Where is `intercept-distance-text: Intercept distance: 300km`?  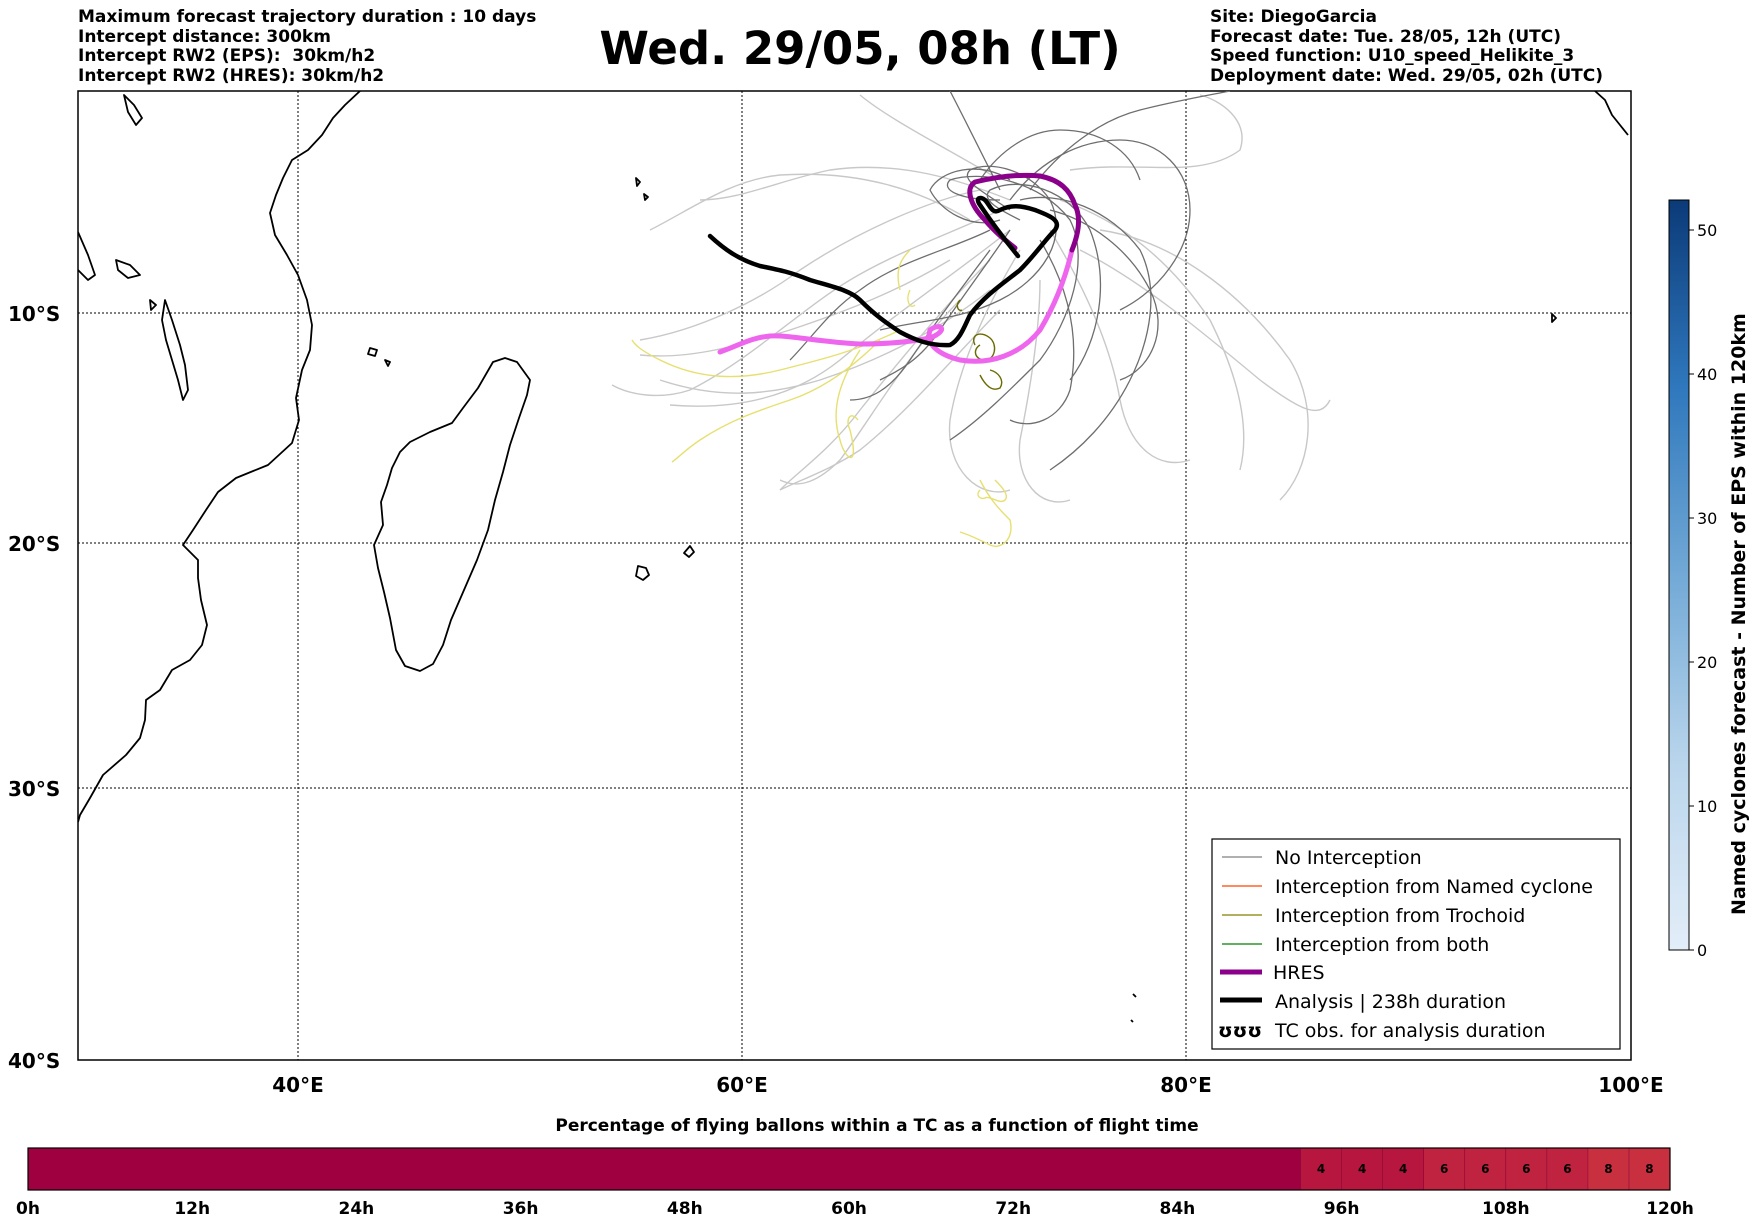 intercept-distance-text: Intercept distance: 300km is located at coordinates (204, 36).